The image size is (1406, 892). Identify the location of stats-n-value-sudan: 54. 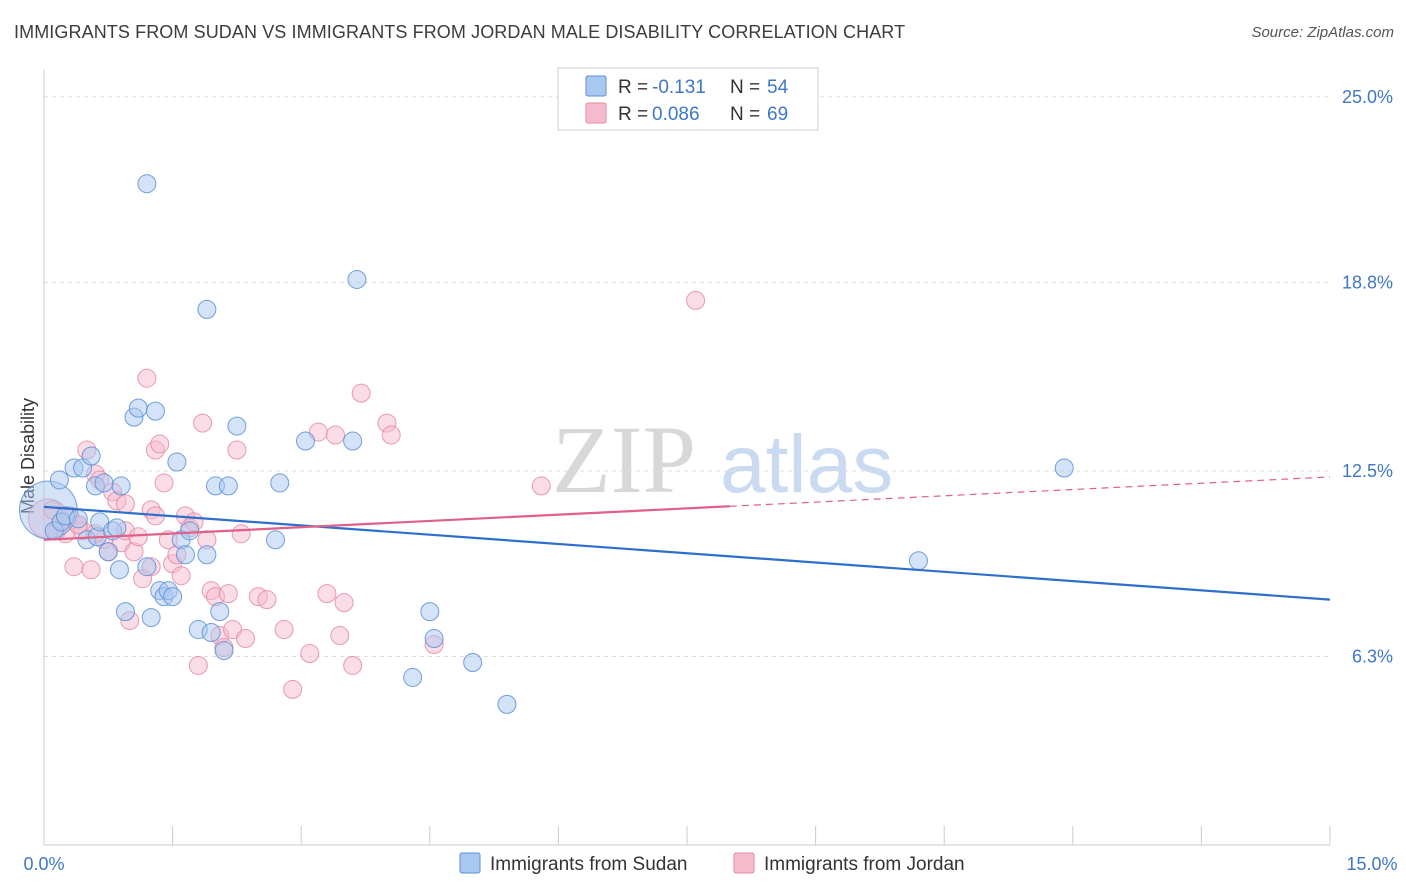
(778, 87).